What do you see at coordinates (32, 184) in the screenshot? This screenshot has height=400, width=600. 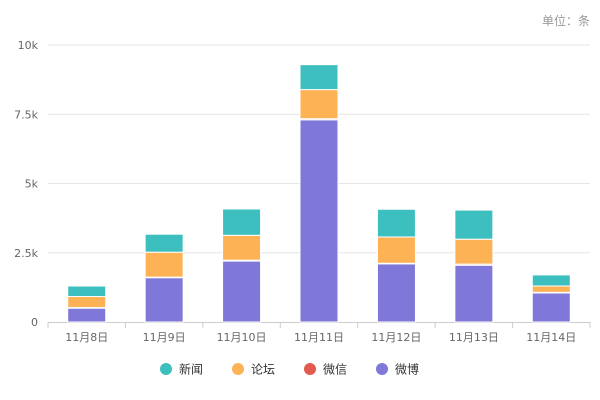 I see `y-tick-label: 5k` at bounding box center [32, 184].